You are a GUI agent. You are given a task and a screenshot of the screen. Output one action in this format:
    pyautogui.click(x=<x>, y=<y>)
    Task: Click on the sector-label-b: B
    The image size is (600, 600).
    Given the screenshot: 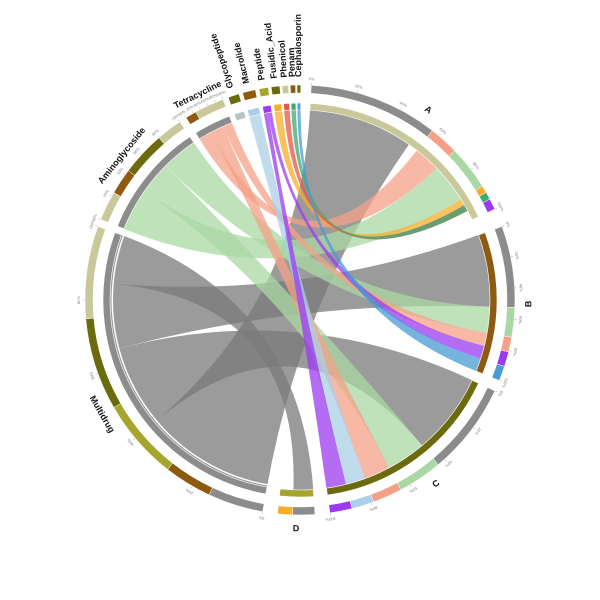 What is the action you would take?
    pyautogui.click(x=528, y=303)
    